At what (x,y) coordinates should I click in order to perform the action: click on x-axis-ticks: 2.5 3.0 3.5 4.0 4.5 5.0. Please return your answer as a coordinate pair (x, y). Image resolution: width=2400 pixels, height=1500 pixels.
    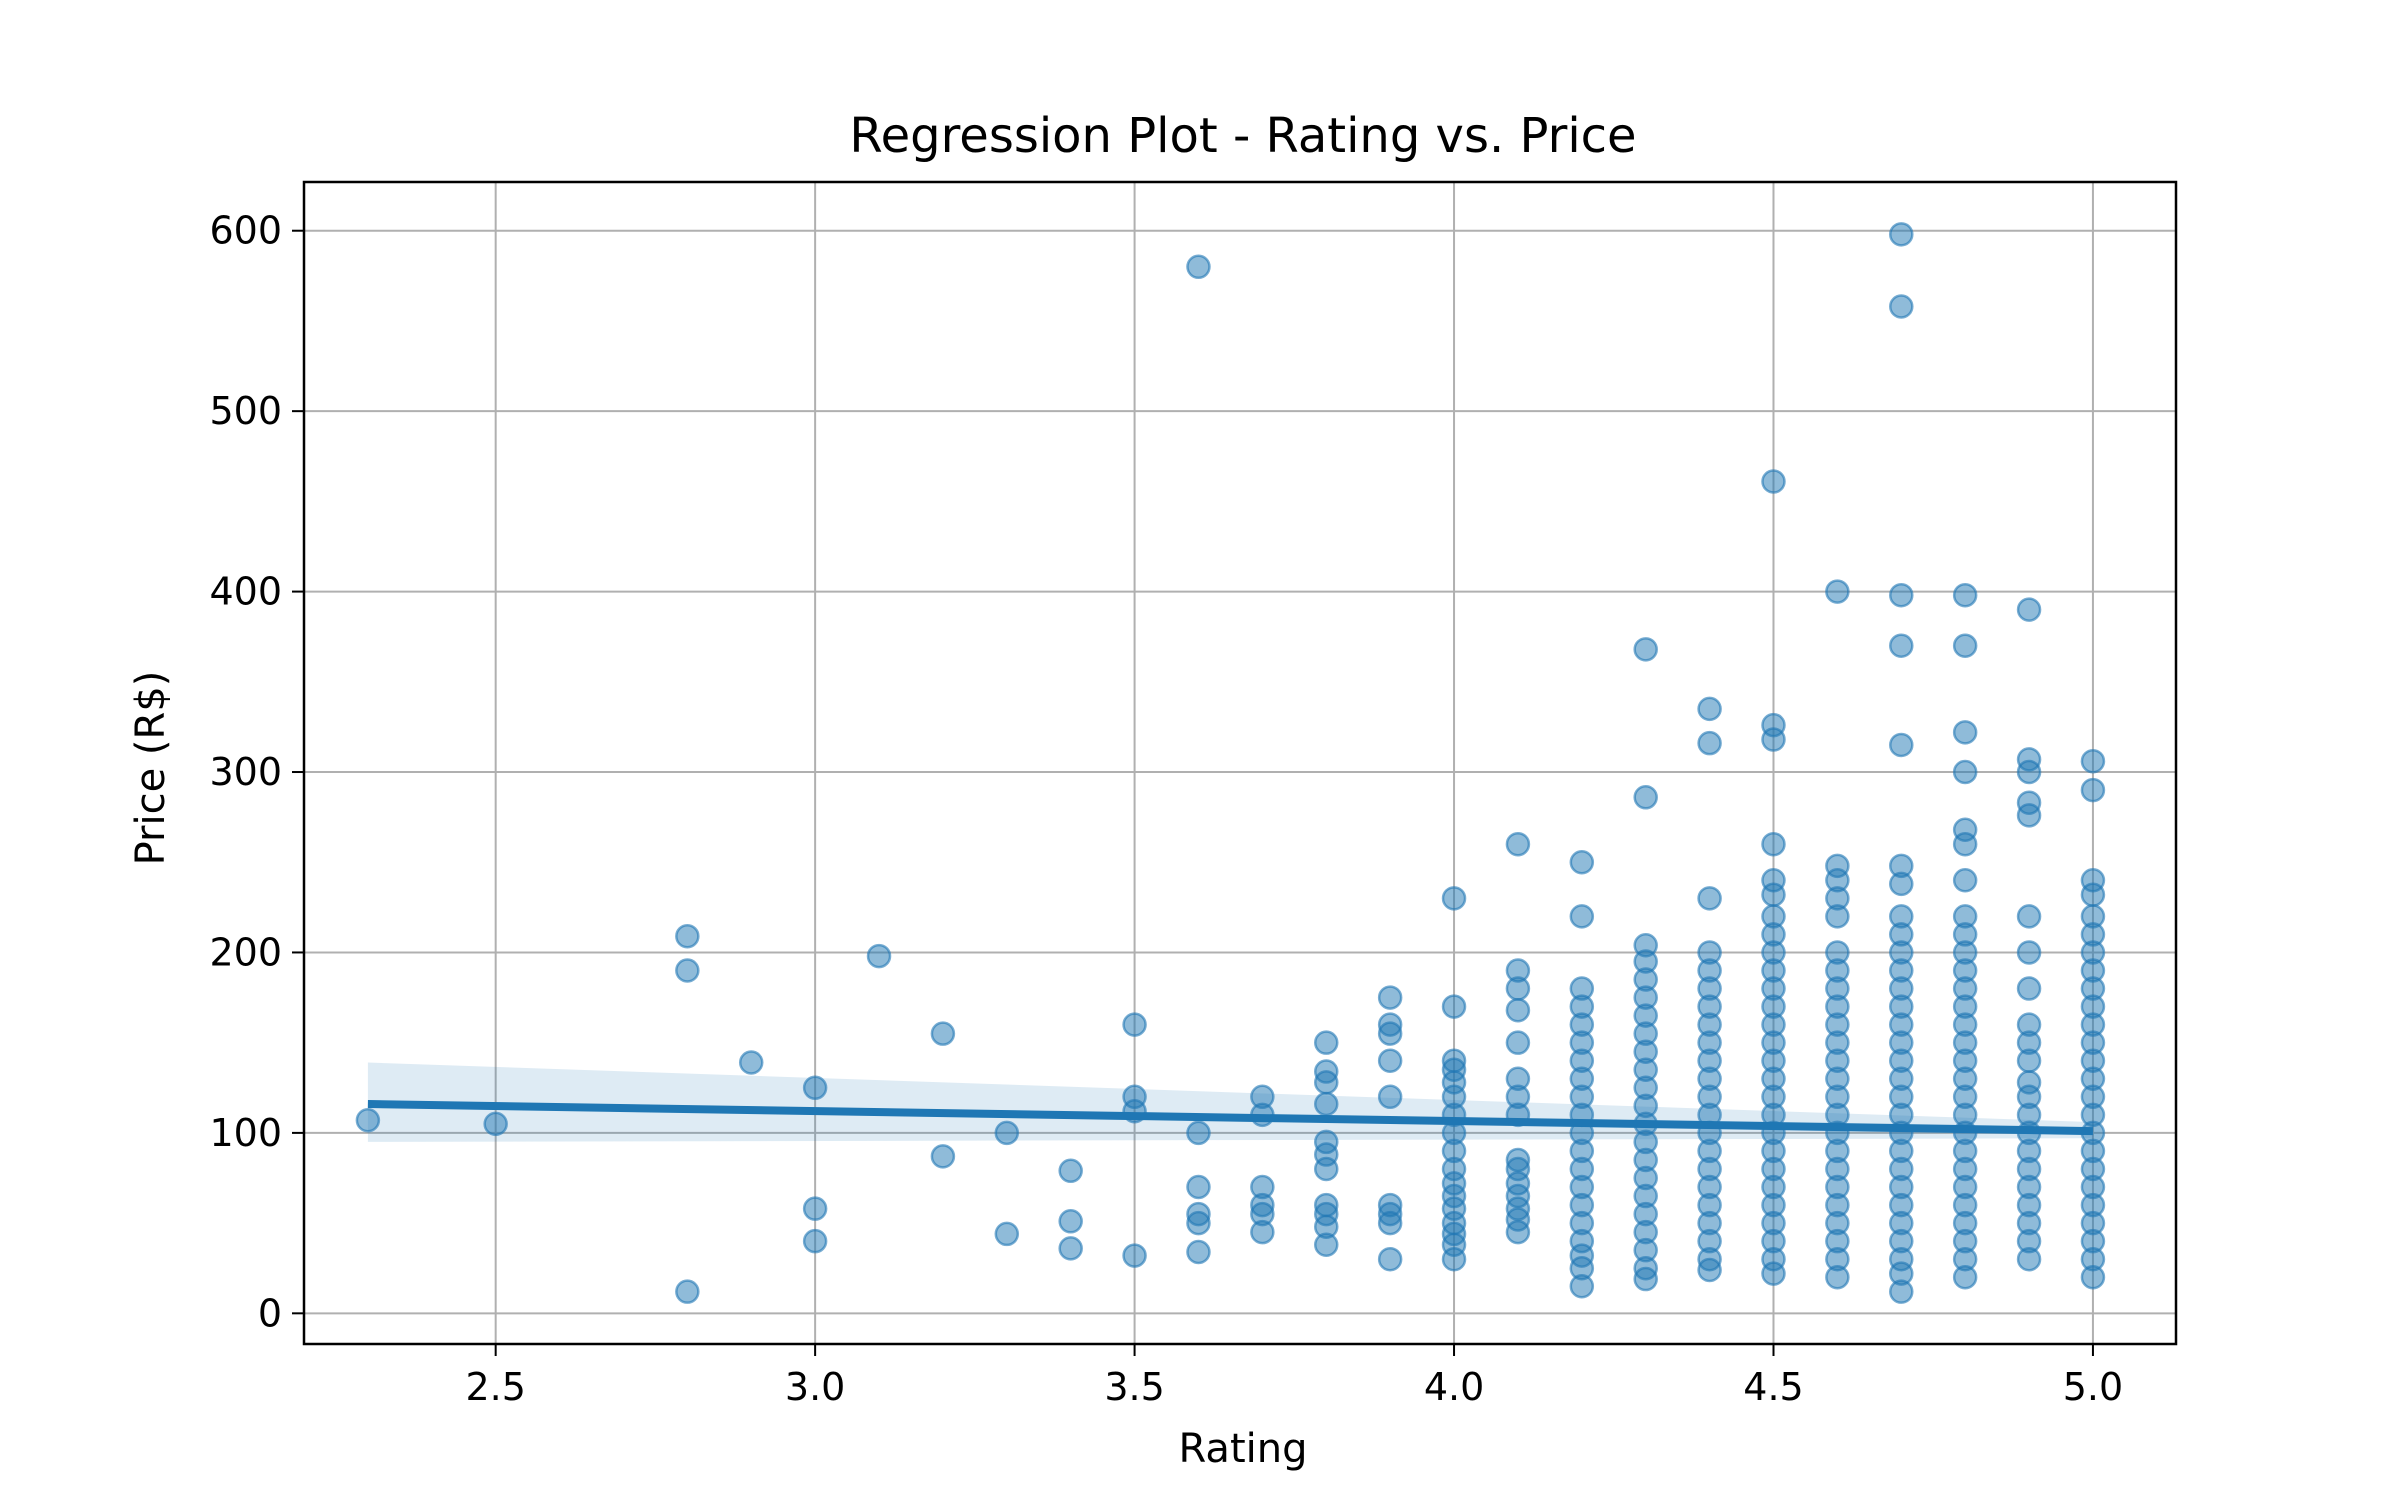
    Looking at the image, I should click on (1294, 1376).